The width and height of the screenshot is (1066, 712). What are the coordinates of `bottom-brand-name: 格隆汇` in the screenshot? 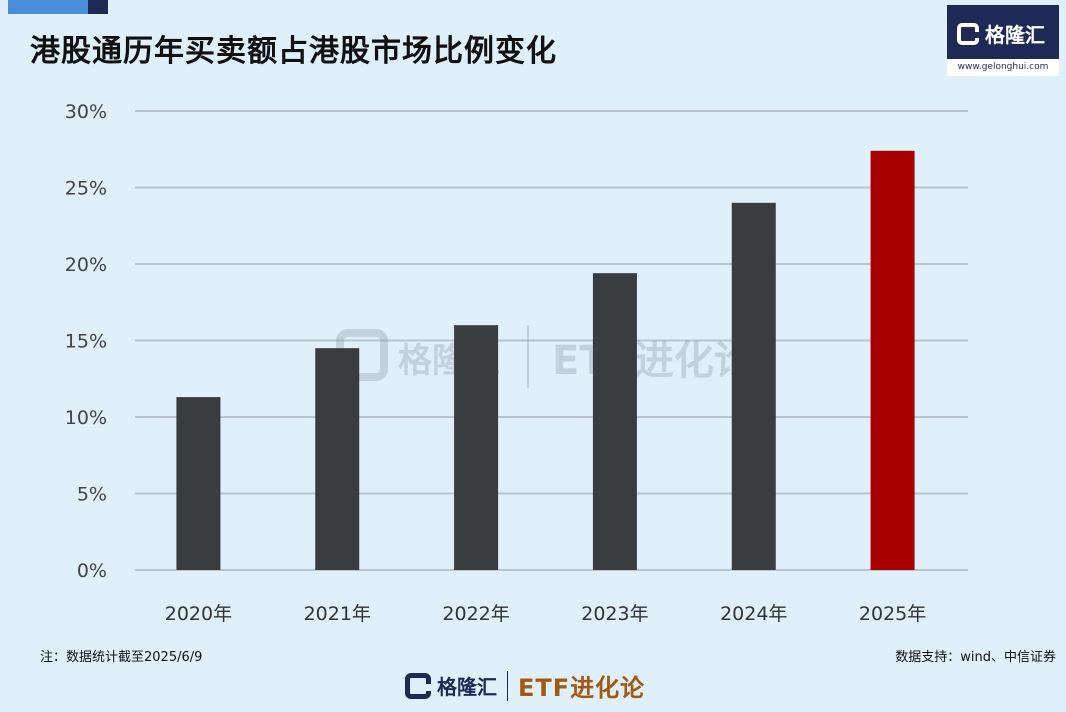 It's located at (467, 687).